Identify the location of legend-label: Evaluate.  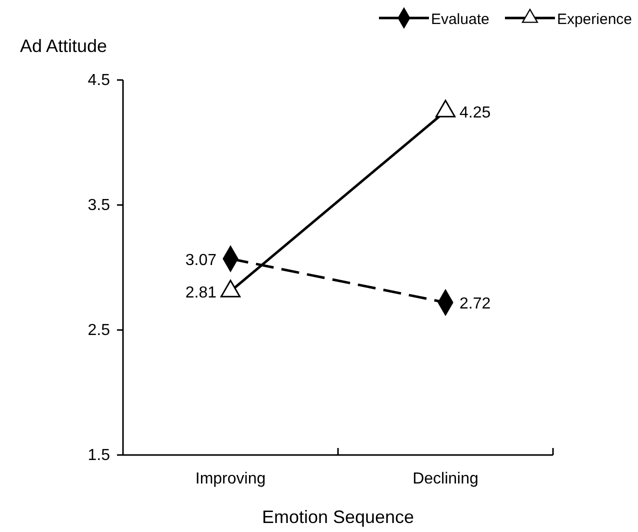
(460, 19).